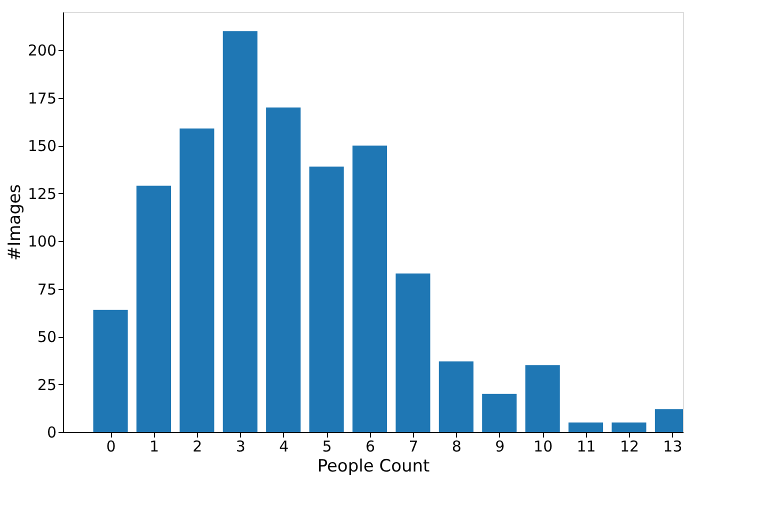 This screenshot has height=514, width=758. I want to click on x-tick-label: 7, so click(413, 447).